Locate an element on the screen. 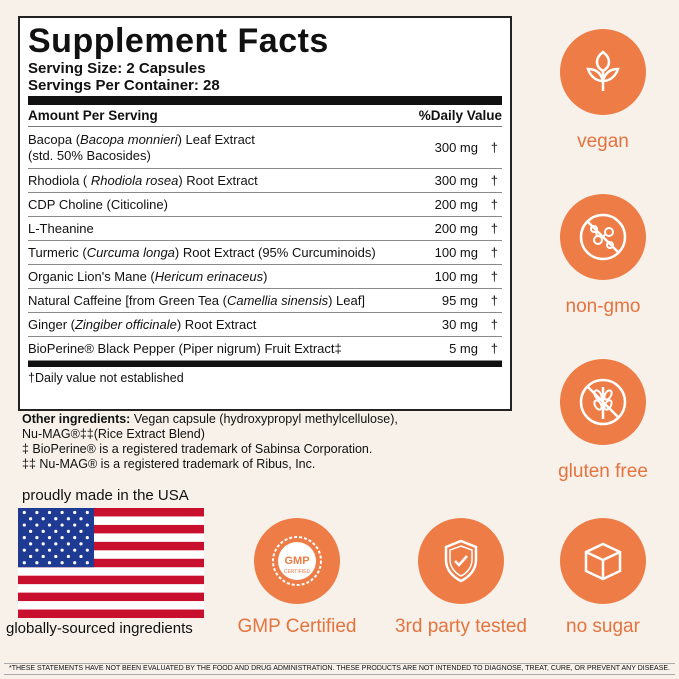 This screenshot has width=679, height=679. third-party-circle is located at coordinates (461, 561).